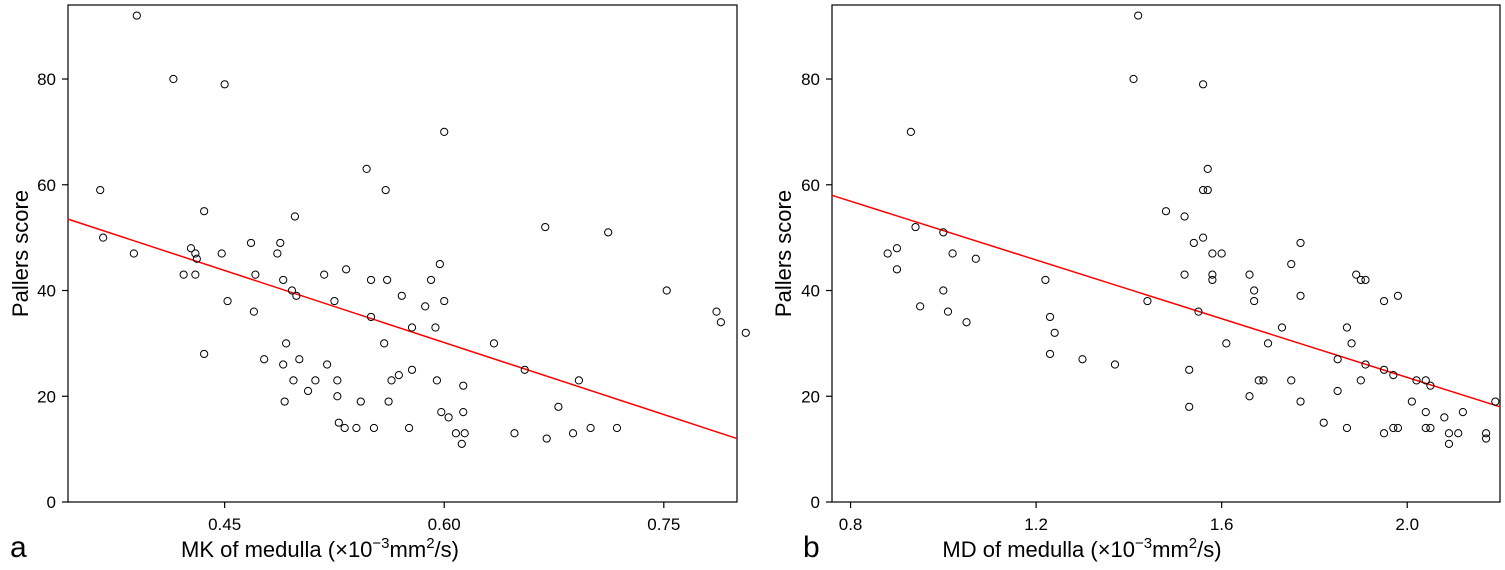  Describe the element at coordinates (810, 291) in the screenshot. I see `y-tick-label: 40` at that location.